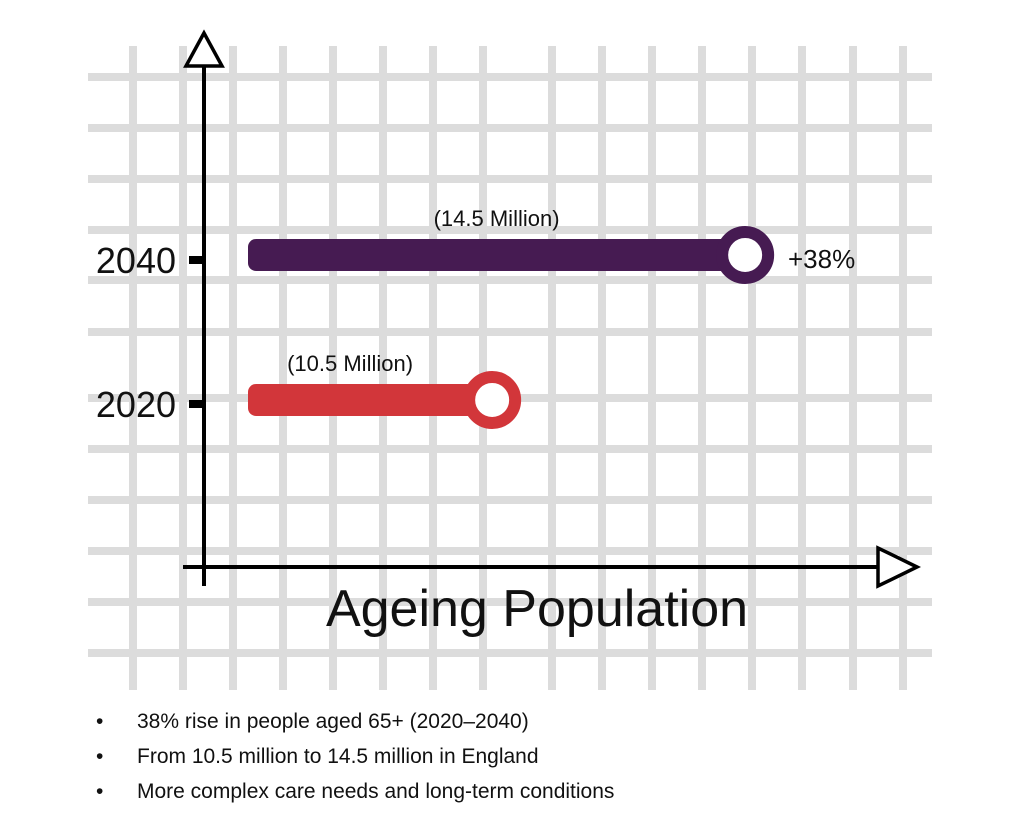 This screenshot has height=832, width=1024. I want to click on bar-2020, so click(370, 400).